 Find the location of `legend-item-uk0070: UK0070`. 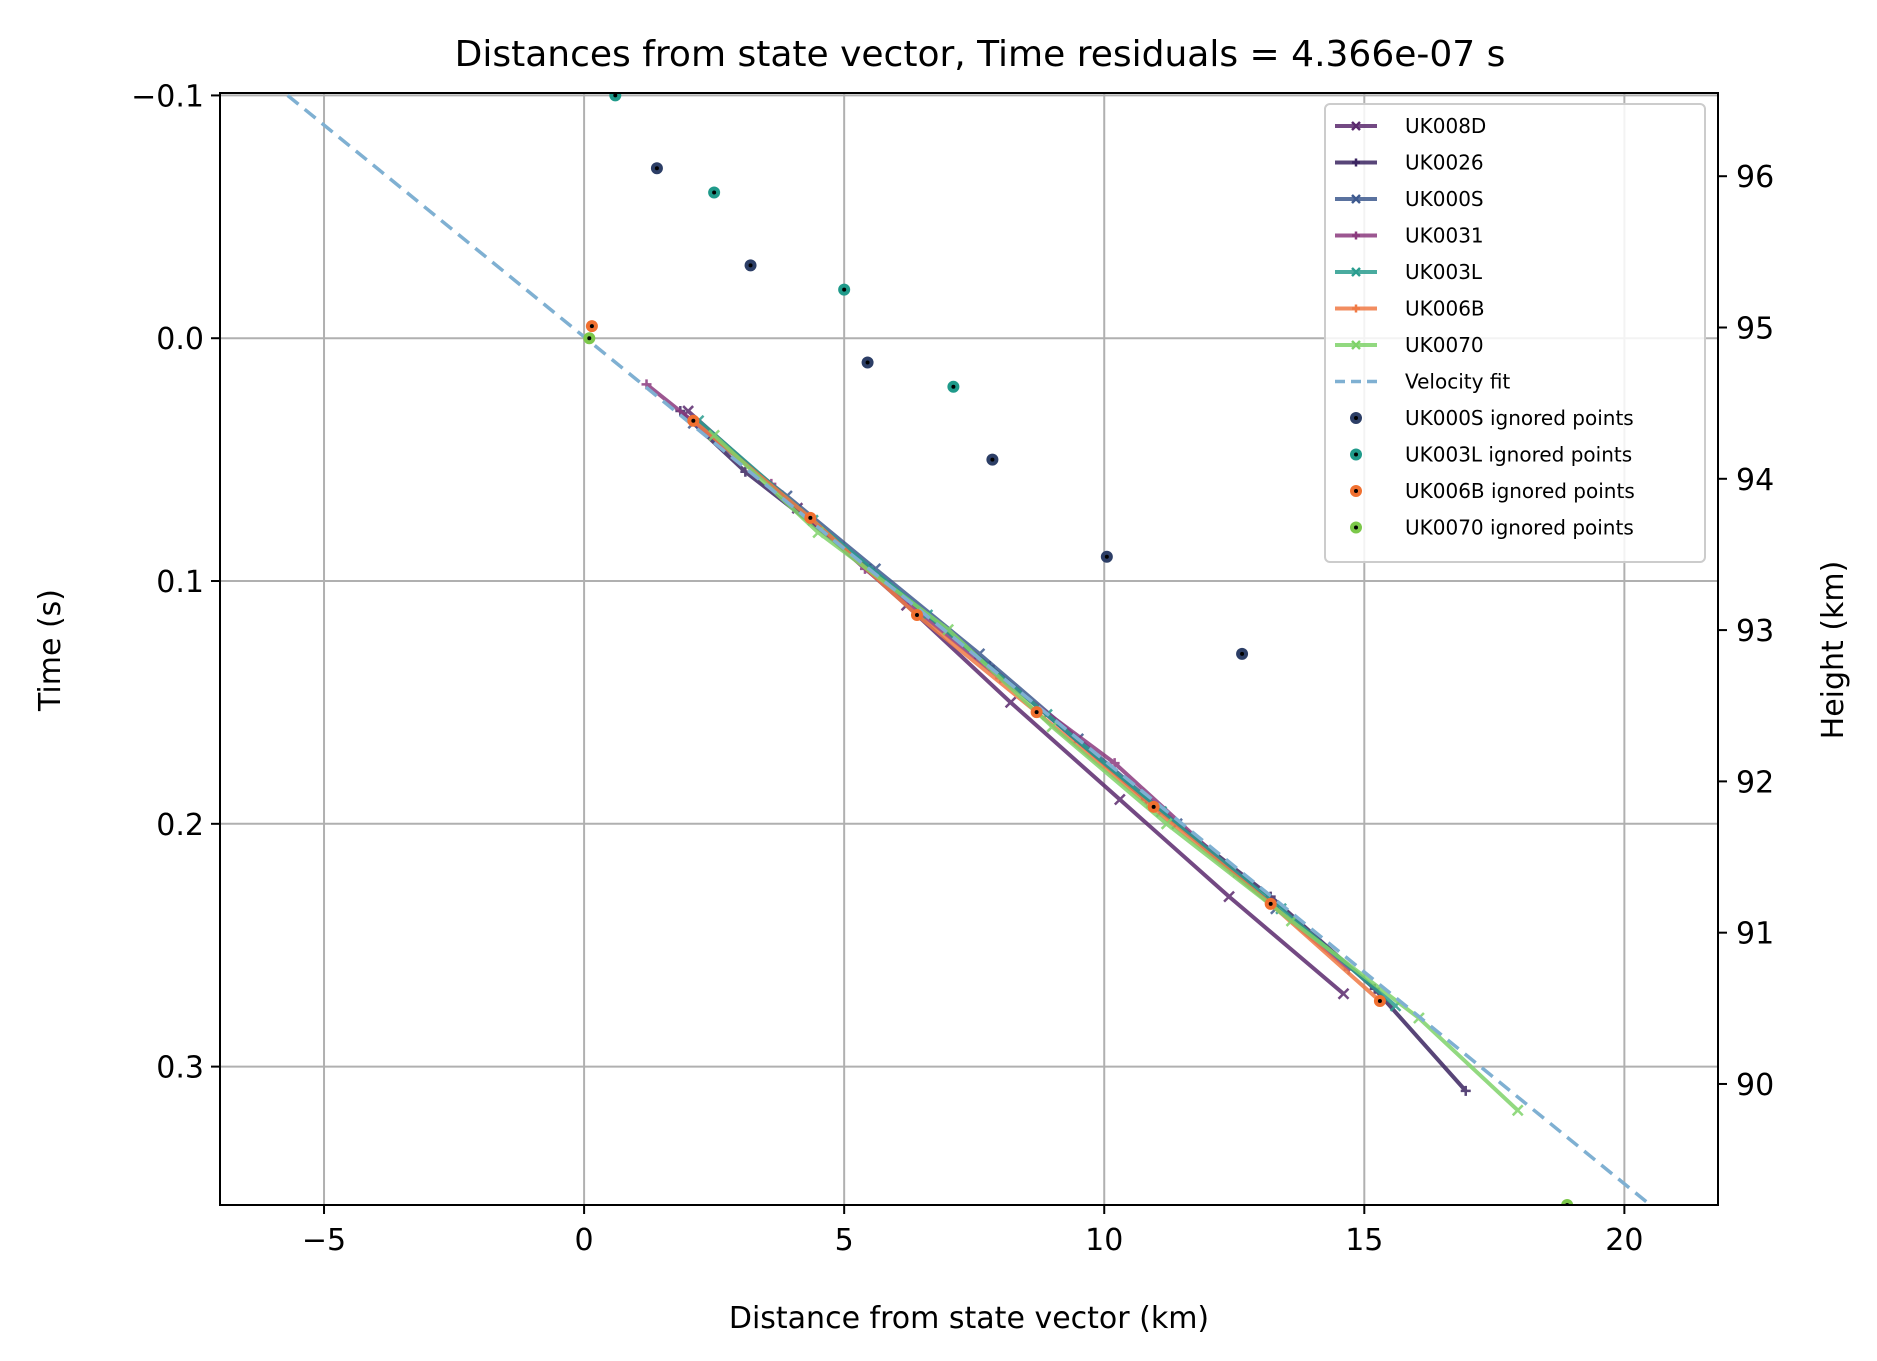

legend-item-uk0070: UK0070 is located at coordinates (1409, 345).